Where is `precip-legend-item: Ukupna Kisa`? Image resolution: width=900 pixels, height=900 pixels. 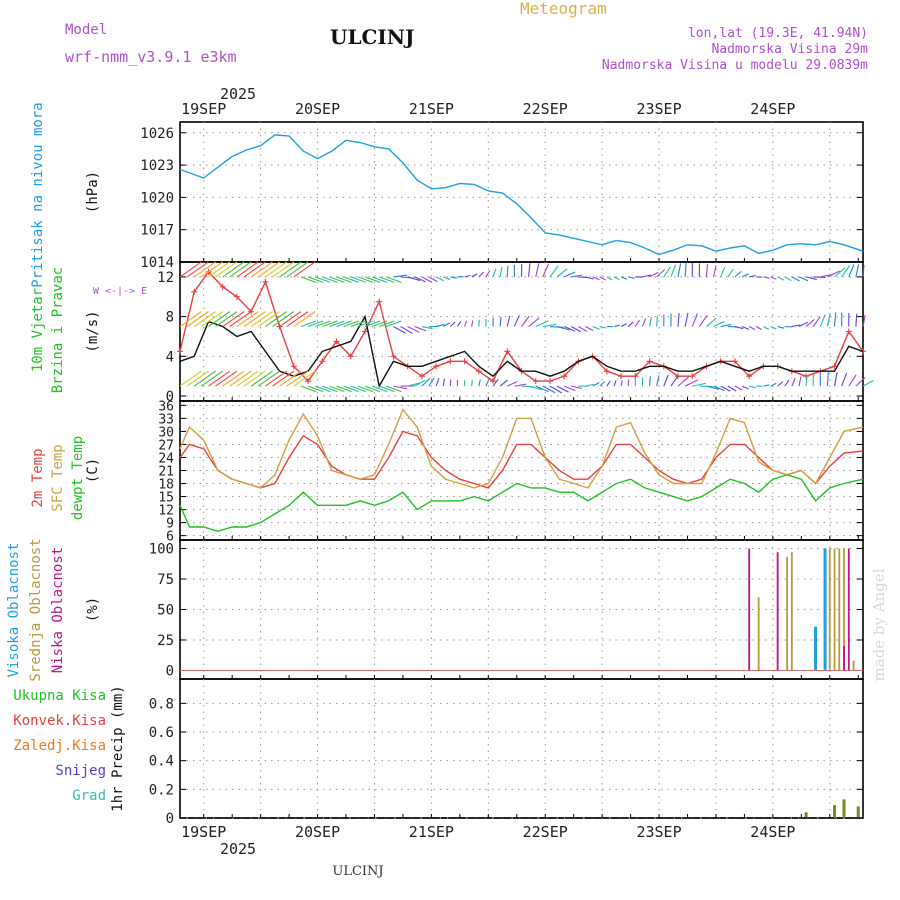 precip-legend-item: Ukupna Kisa is located at coordinates (59, 696).